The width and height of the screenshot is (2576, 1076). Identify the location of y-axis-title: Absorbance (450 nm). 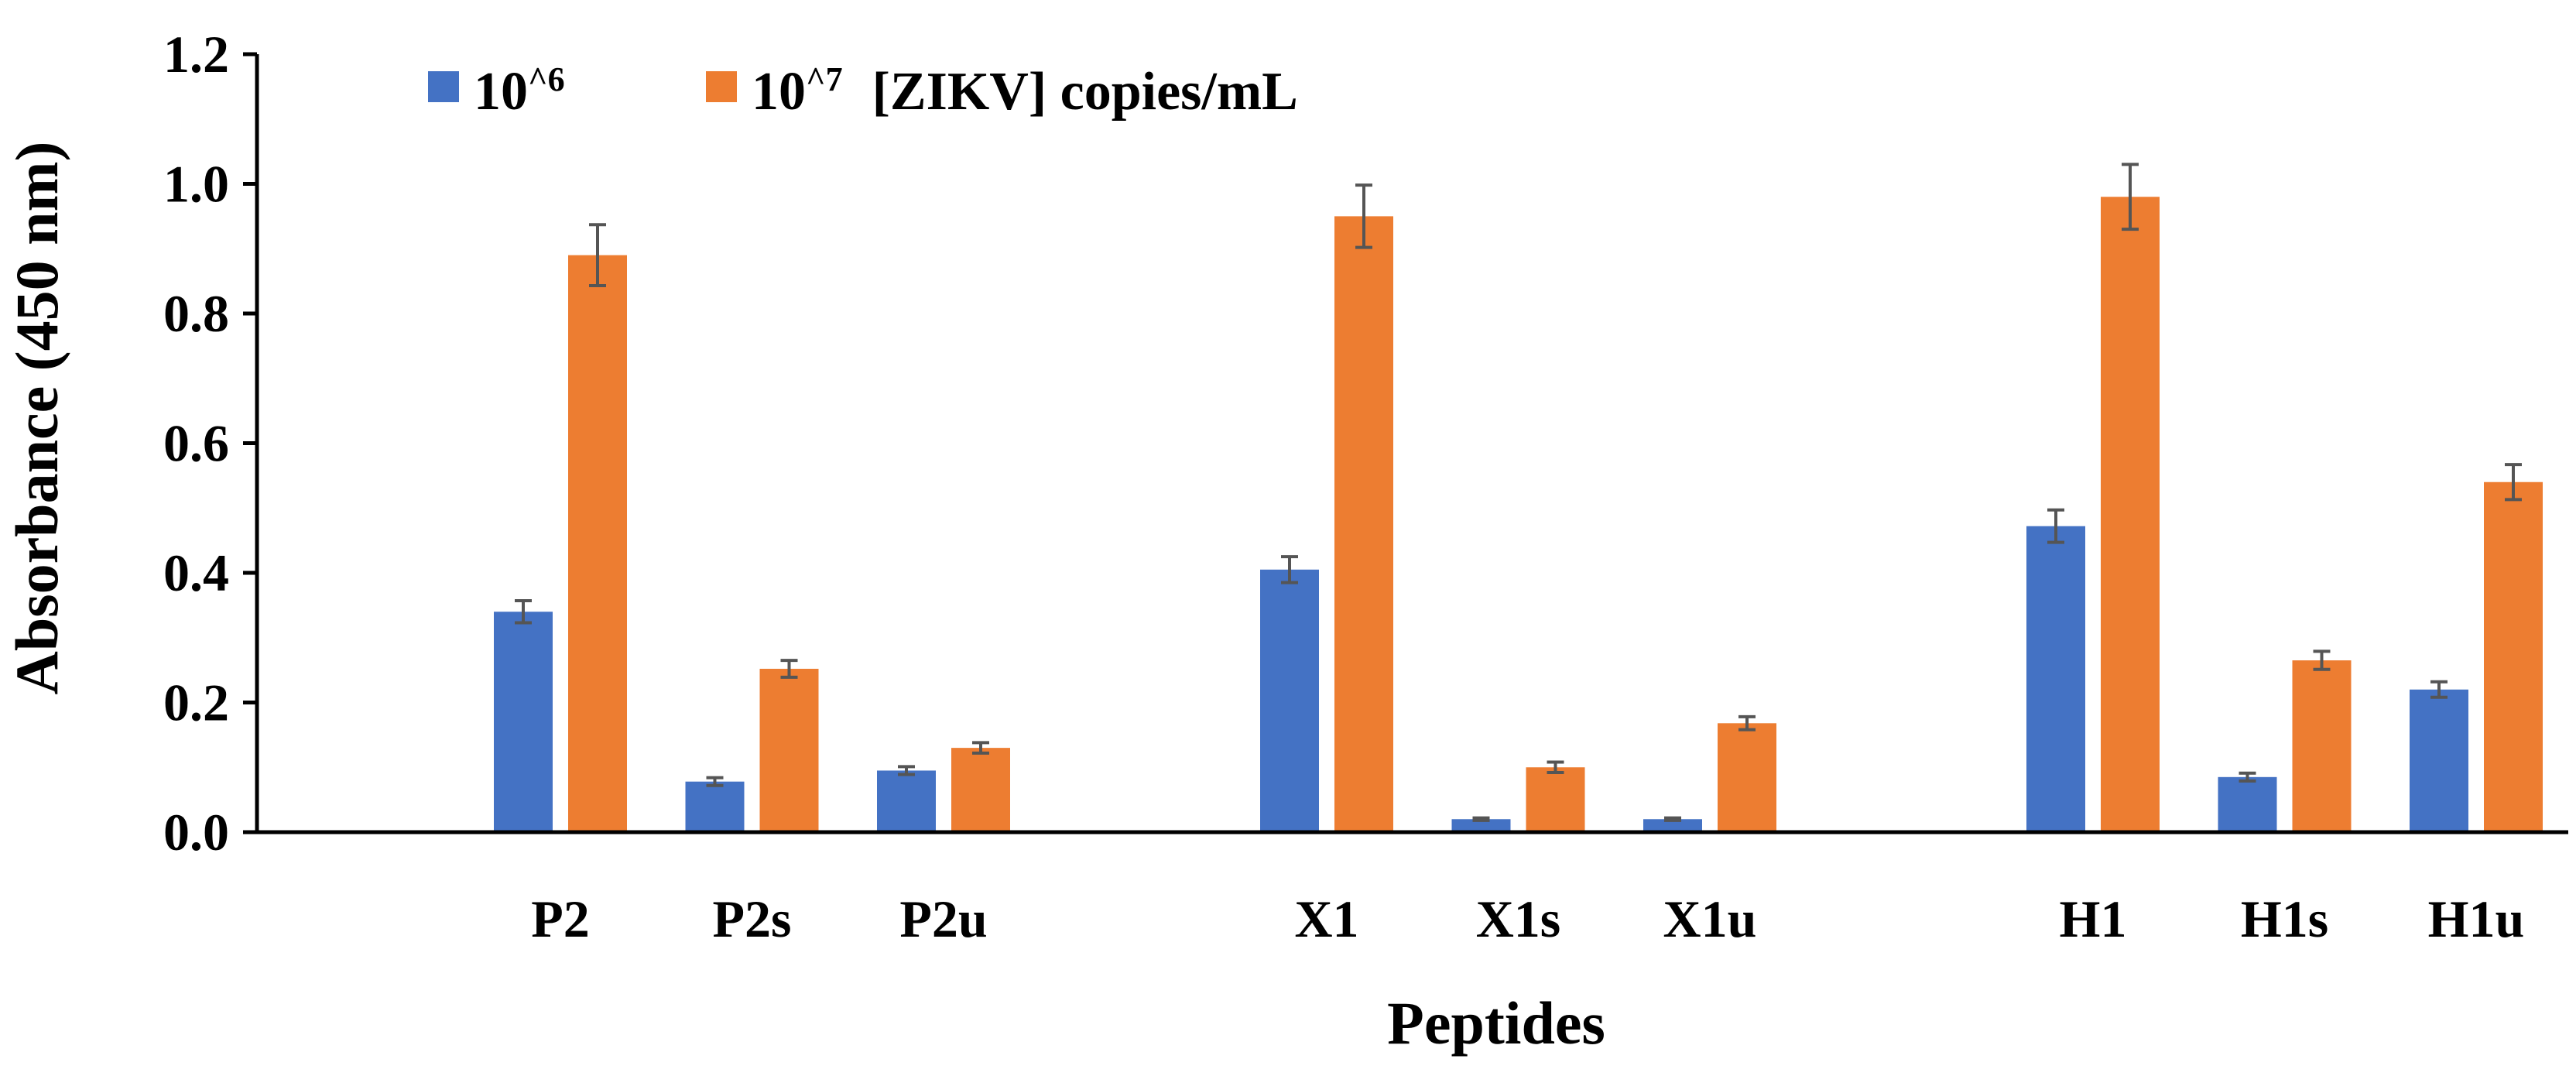
(36, 419).